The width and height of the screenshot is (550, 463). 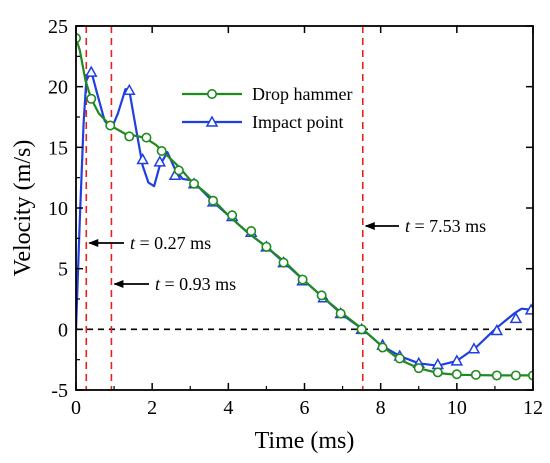 I want to click on x-tick-label-1: 0, so click(x=76, y=408).